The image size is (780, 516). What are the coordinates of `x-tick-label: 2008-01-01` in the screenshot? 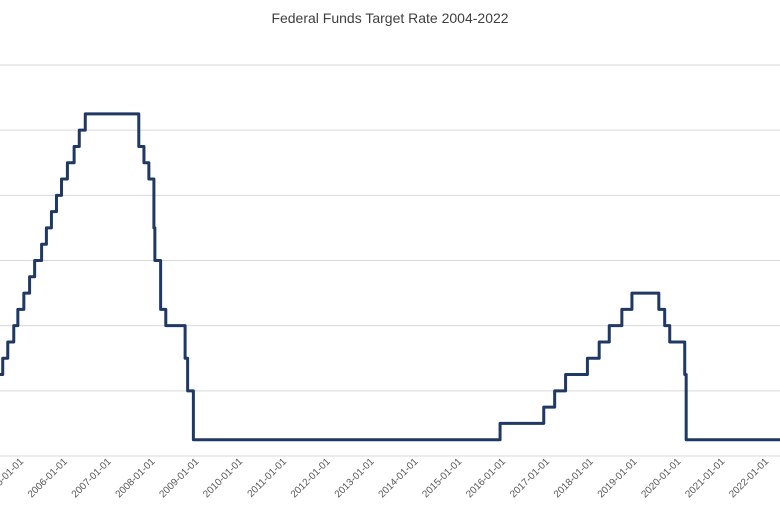 It's located at (136, 478).